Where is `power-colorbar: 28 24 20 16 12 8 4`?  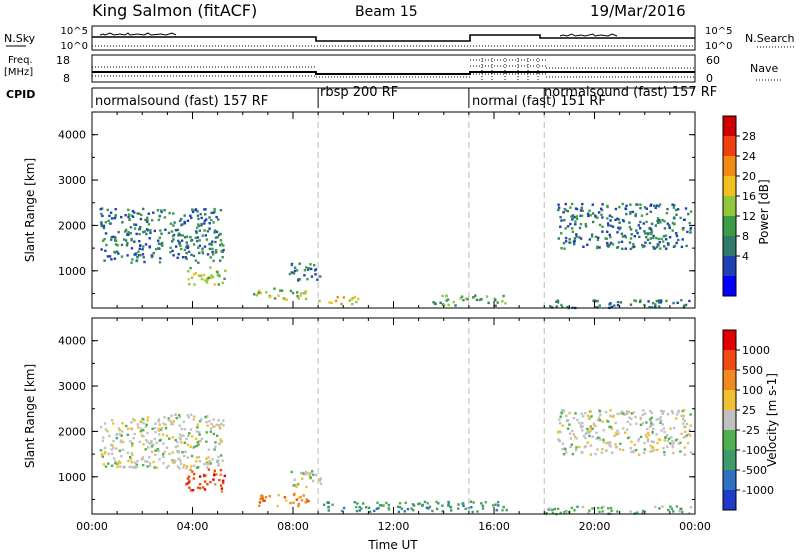 power-colorbar: 28 24 20 16 12 8 4 is located at coordinates (739, 206).